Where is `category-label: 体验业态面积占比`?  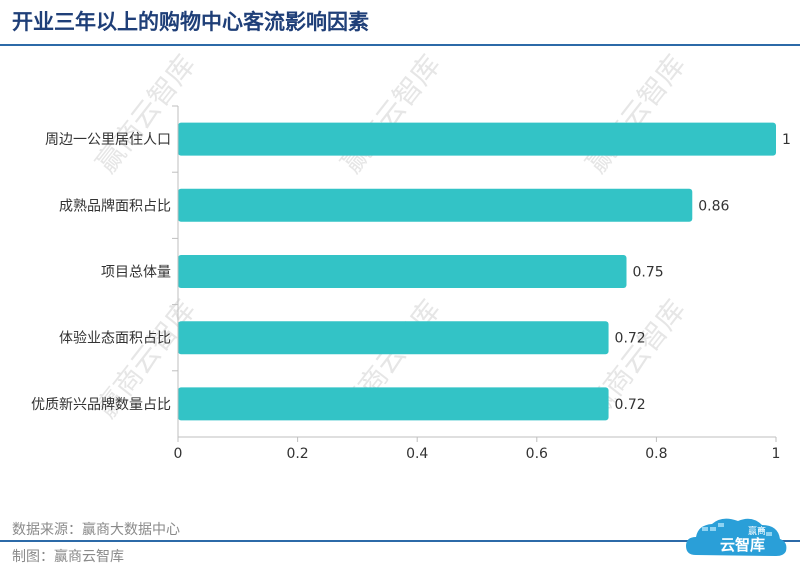
category-label: 体验业态面积占比 is located at coordinates (115, 339).